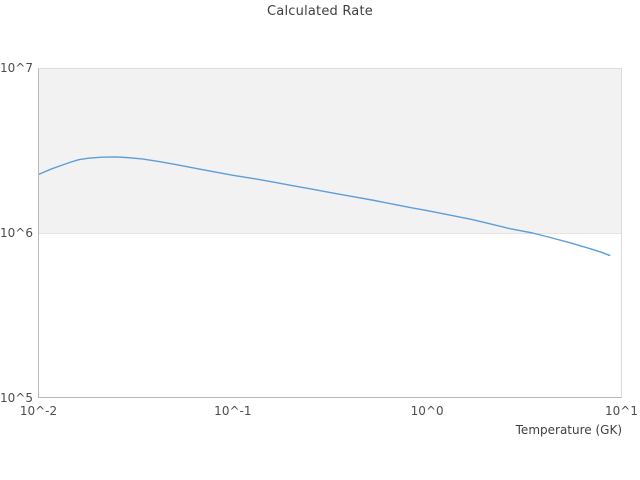  Describe the element at coordinates (16, 68) in the screenshot. I see `y-tick-label: 10^7` at that location.